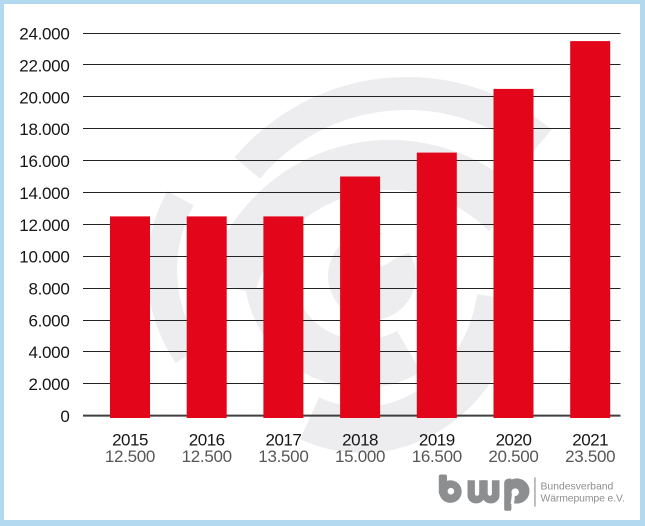  What do you see at coordinates (44, 34) in the screenshot?
I see `svg-text: 24.000` at bounding box center [44, 34].